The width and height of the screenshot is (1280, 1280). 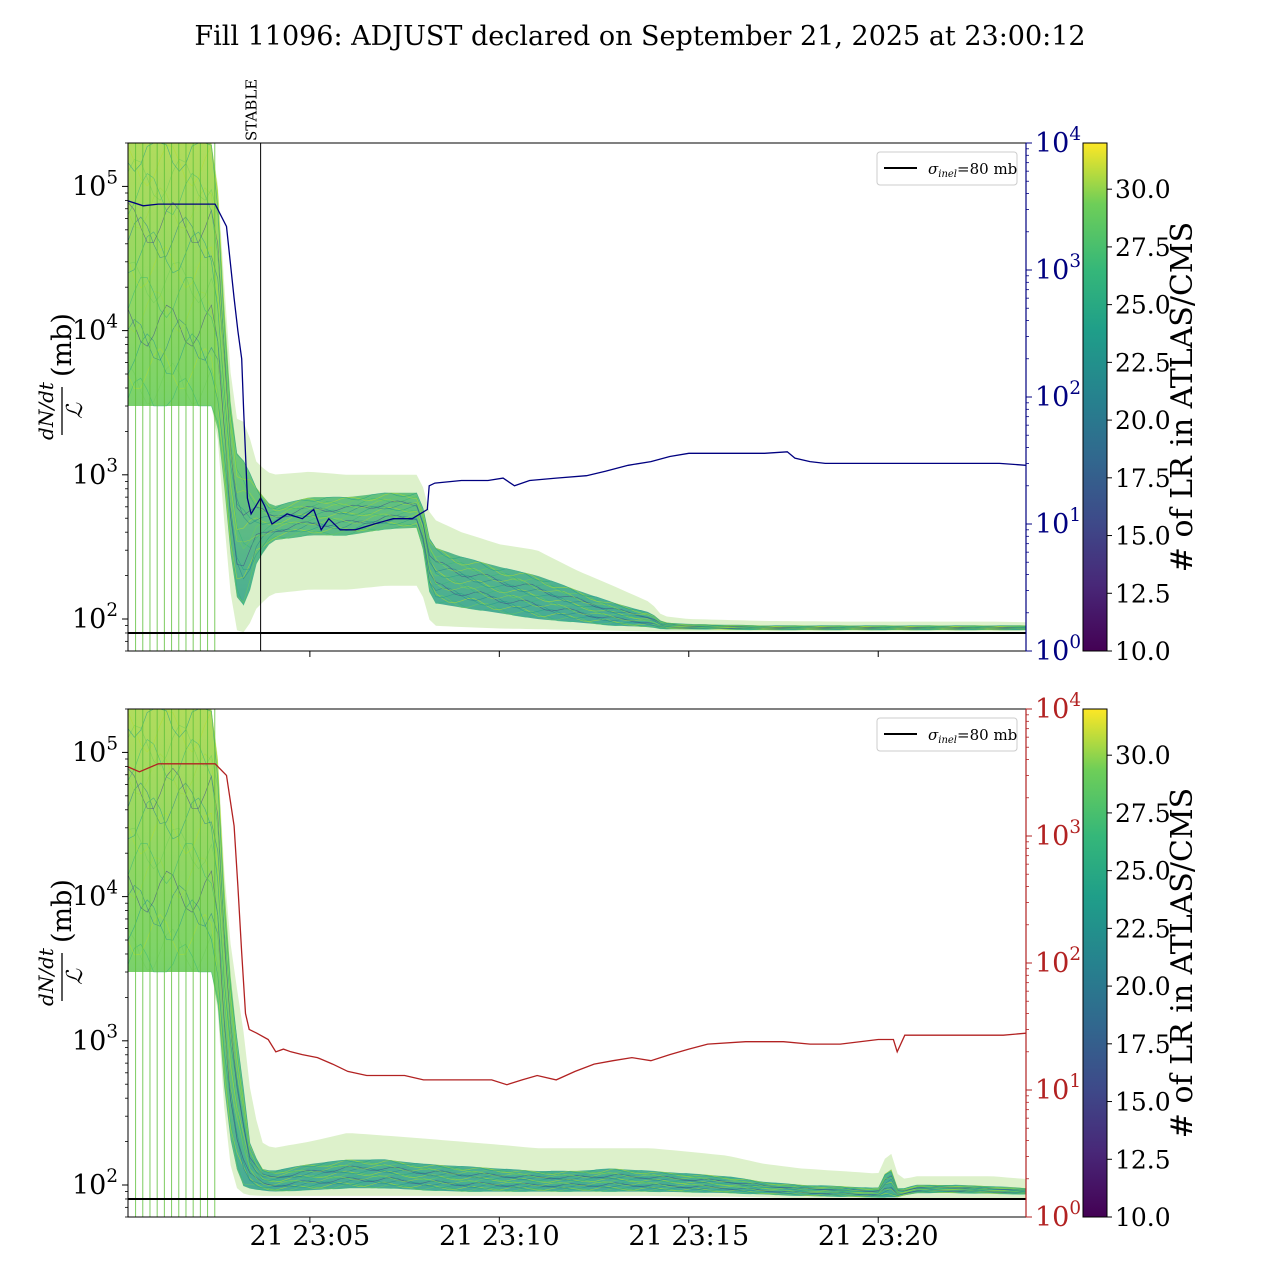 I want to click on bottom-spikes, so click(x=175, y=963).